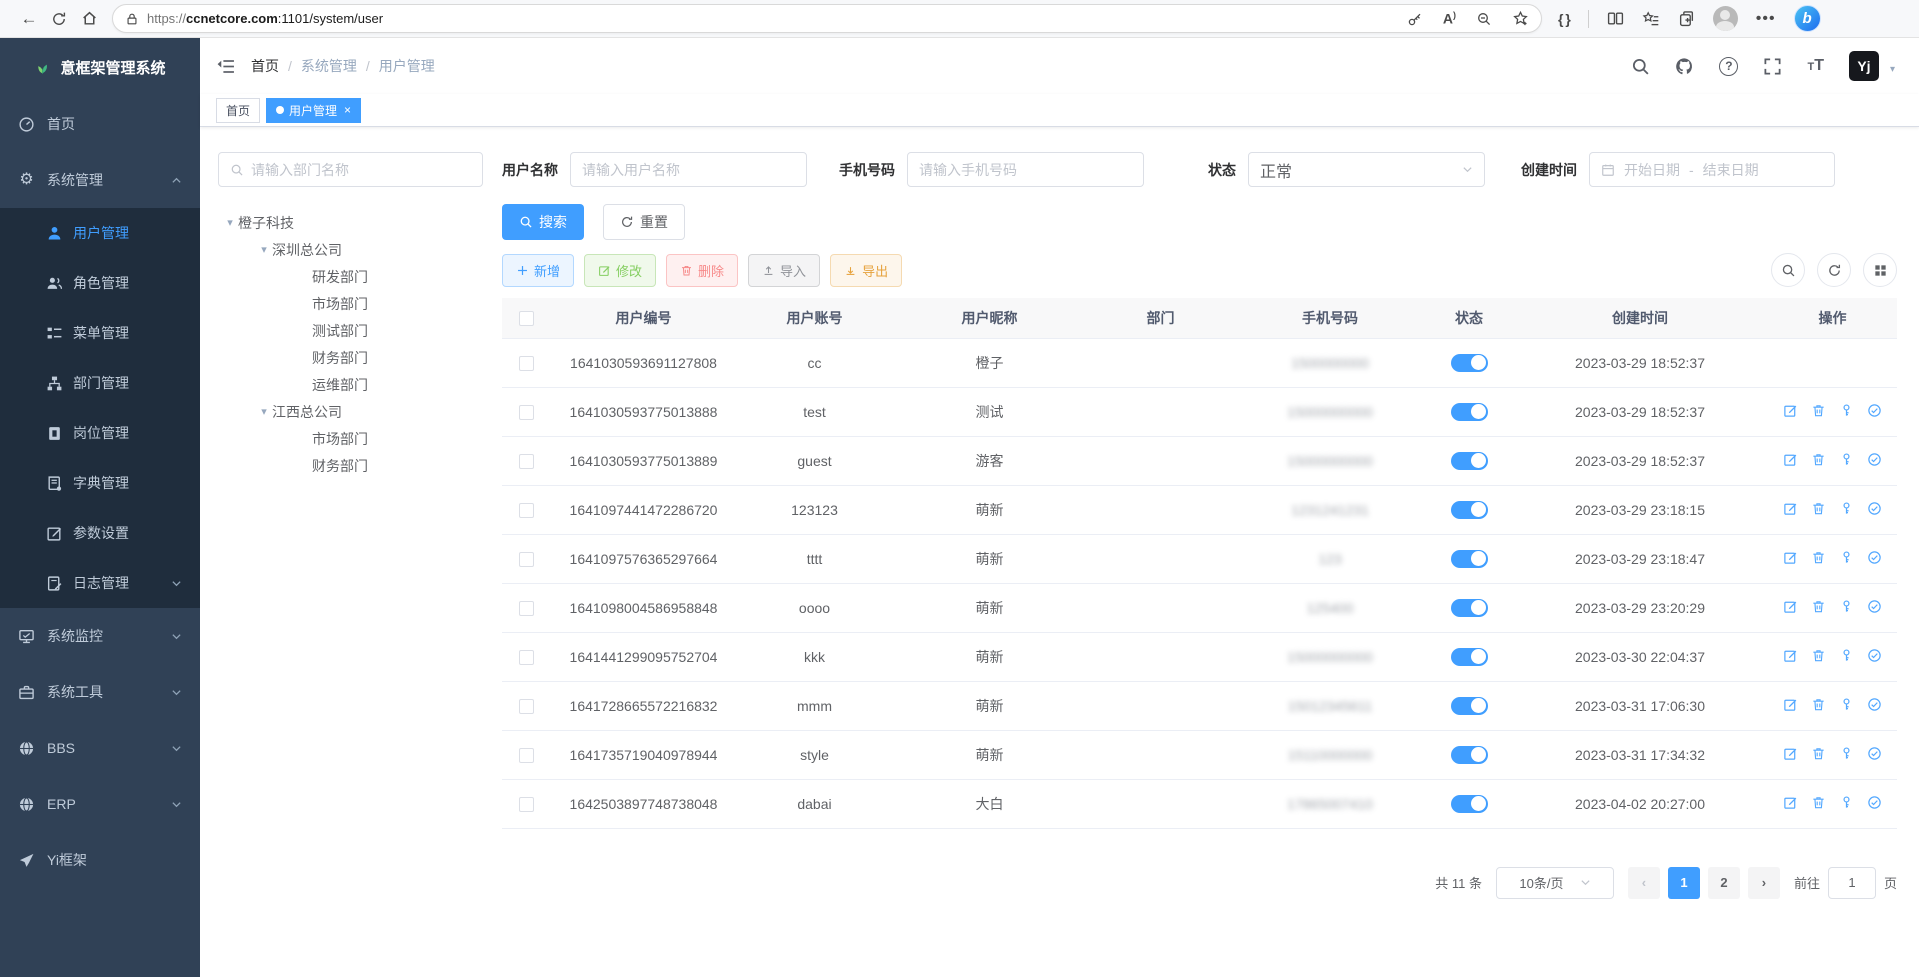  What do you see at coordinates (340, 384) in the screenshot?
I see `tree-node: 运维部门` at bounding box center [340, 384].